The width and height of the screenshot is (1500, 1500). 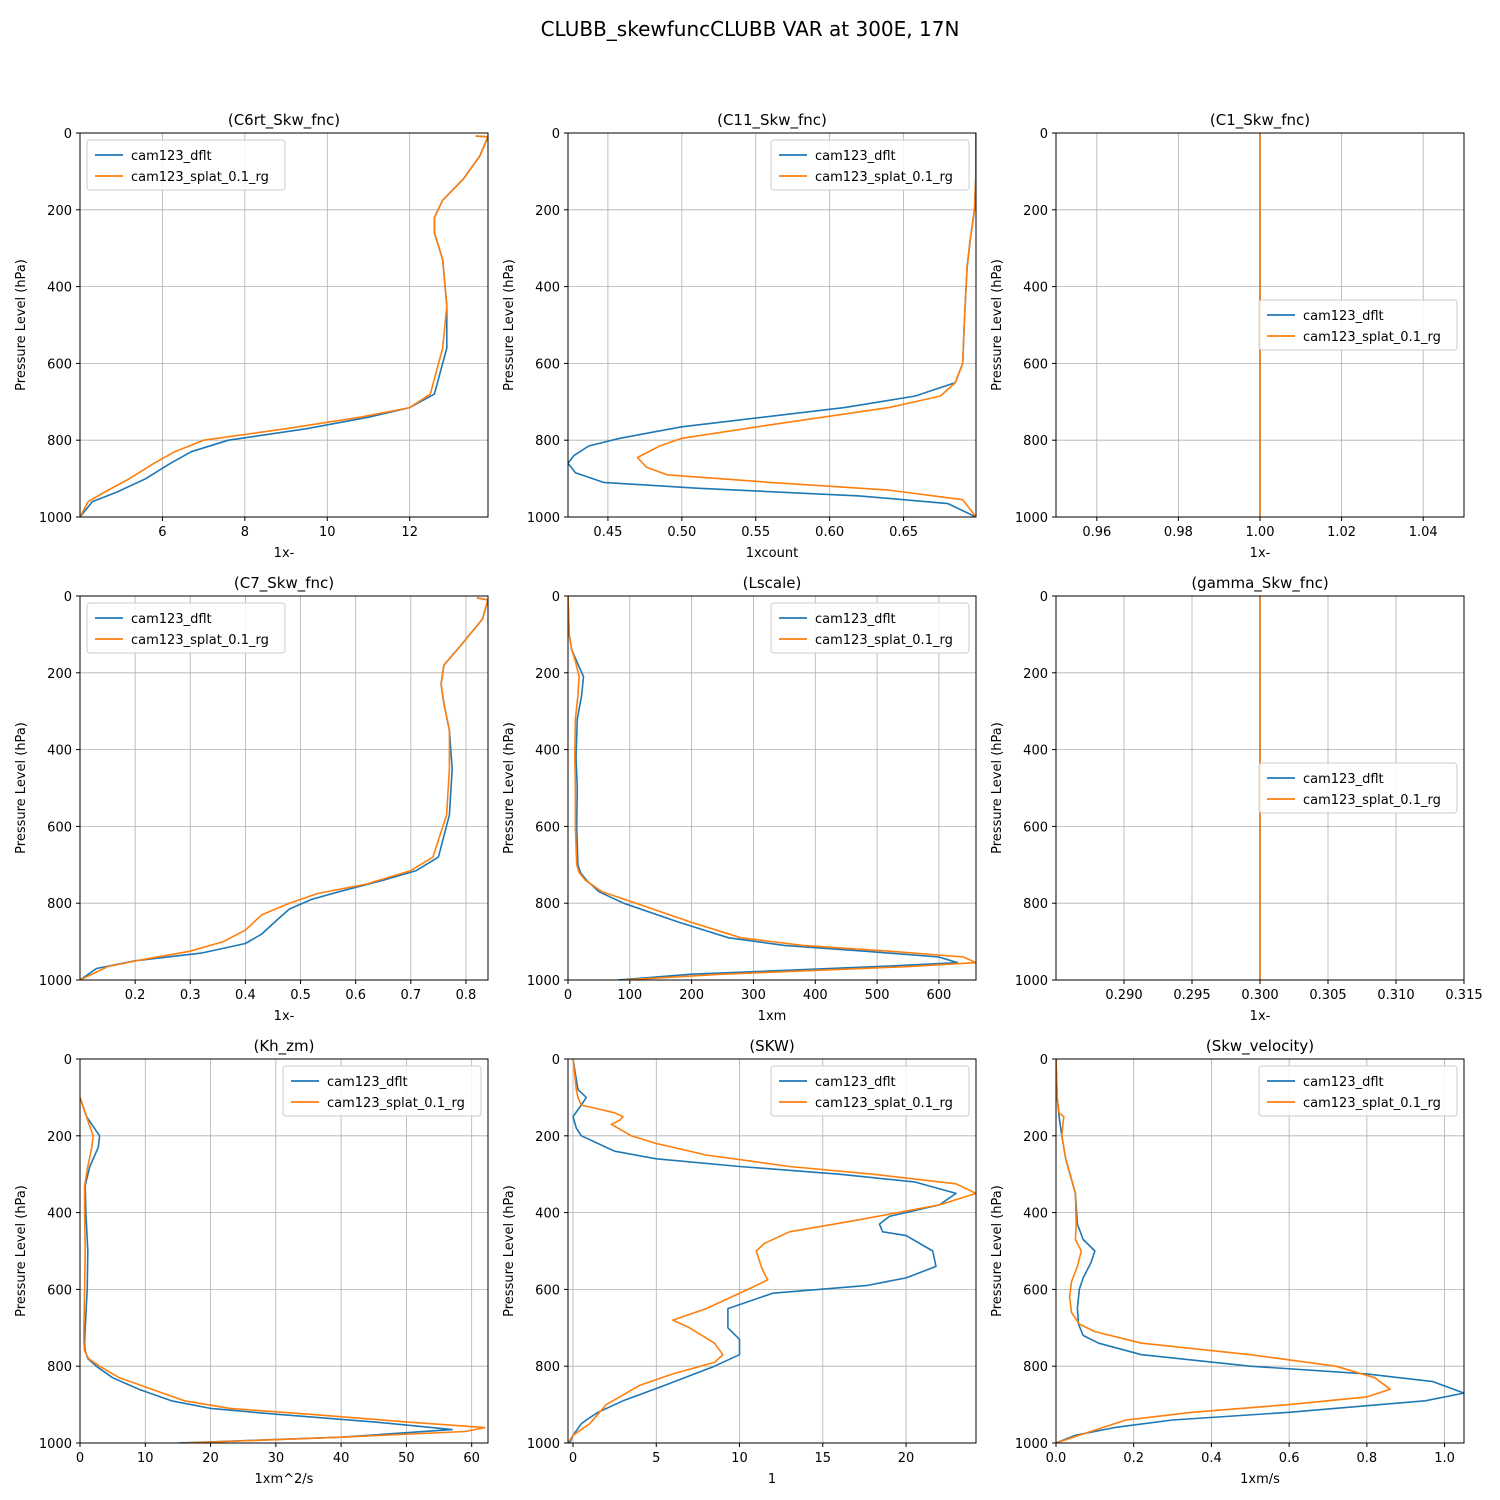 What do you see at coordinates (406, 1458) in the screenshot?
I see `x-tick-label: 50` at bounding box center [406, 1458].